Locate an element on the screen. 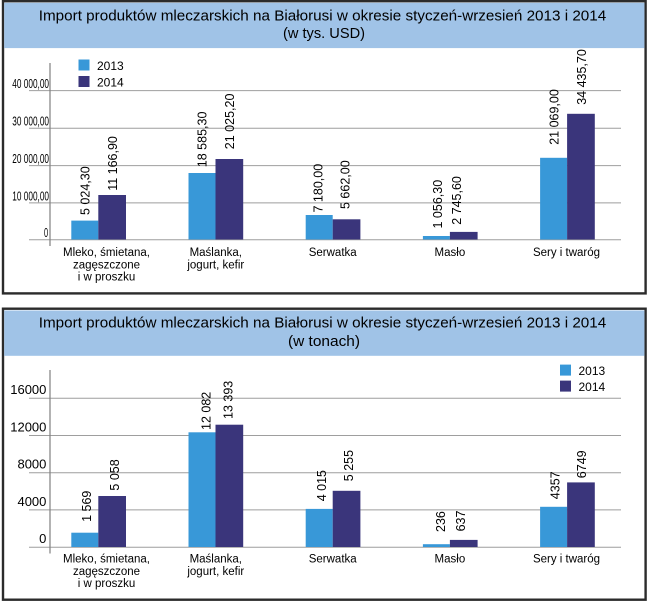  svg-text: 2 745,60 is located at coordinates (457, 200).